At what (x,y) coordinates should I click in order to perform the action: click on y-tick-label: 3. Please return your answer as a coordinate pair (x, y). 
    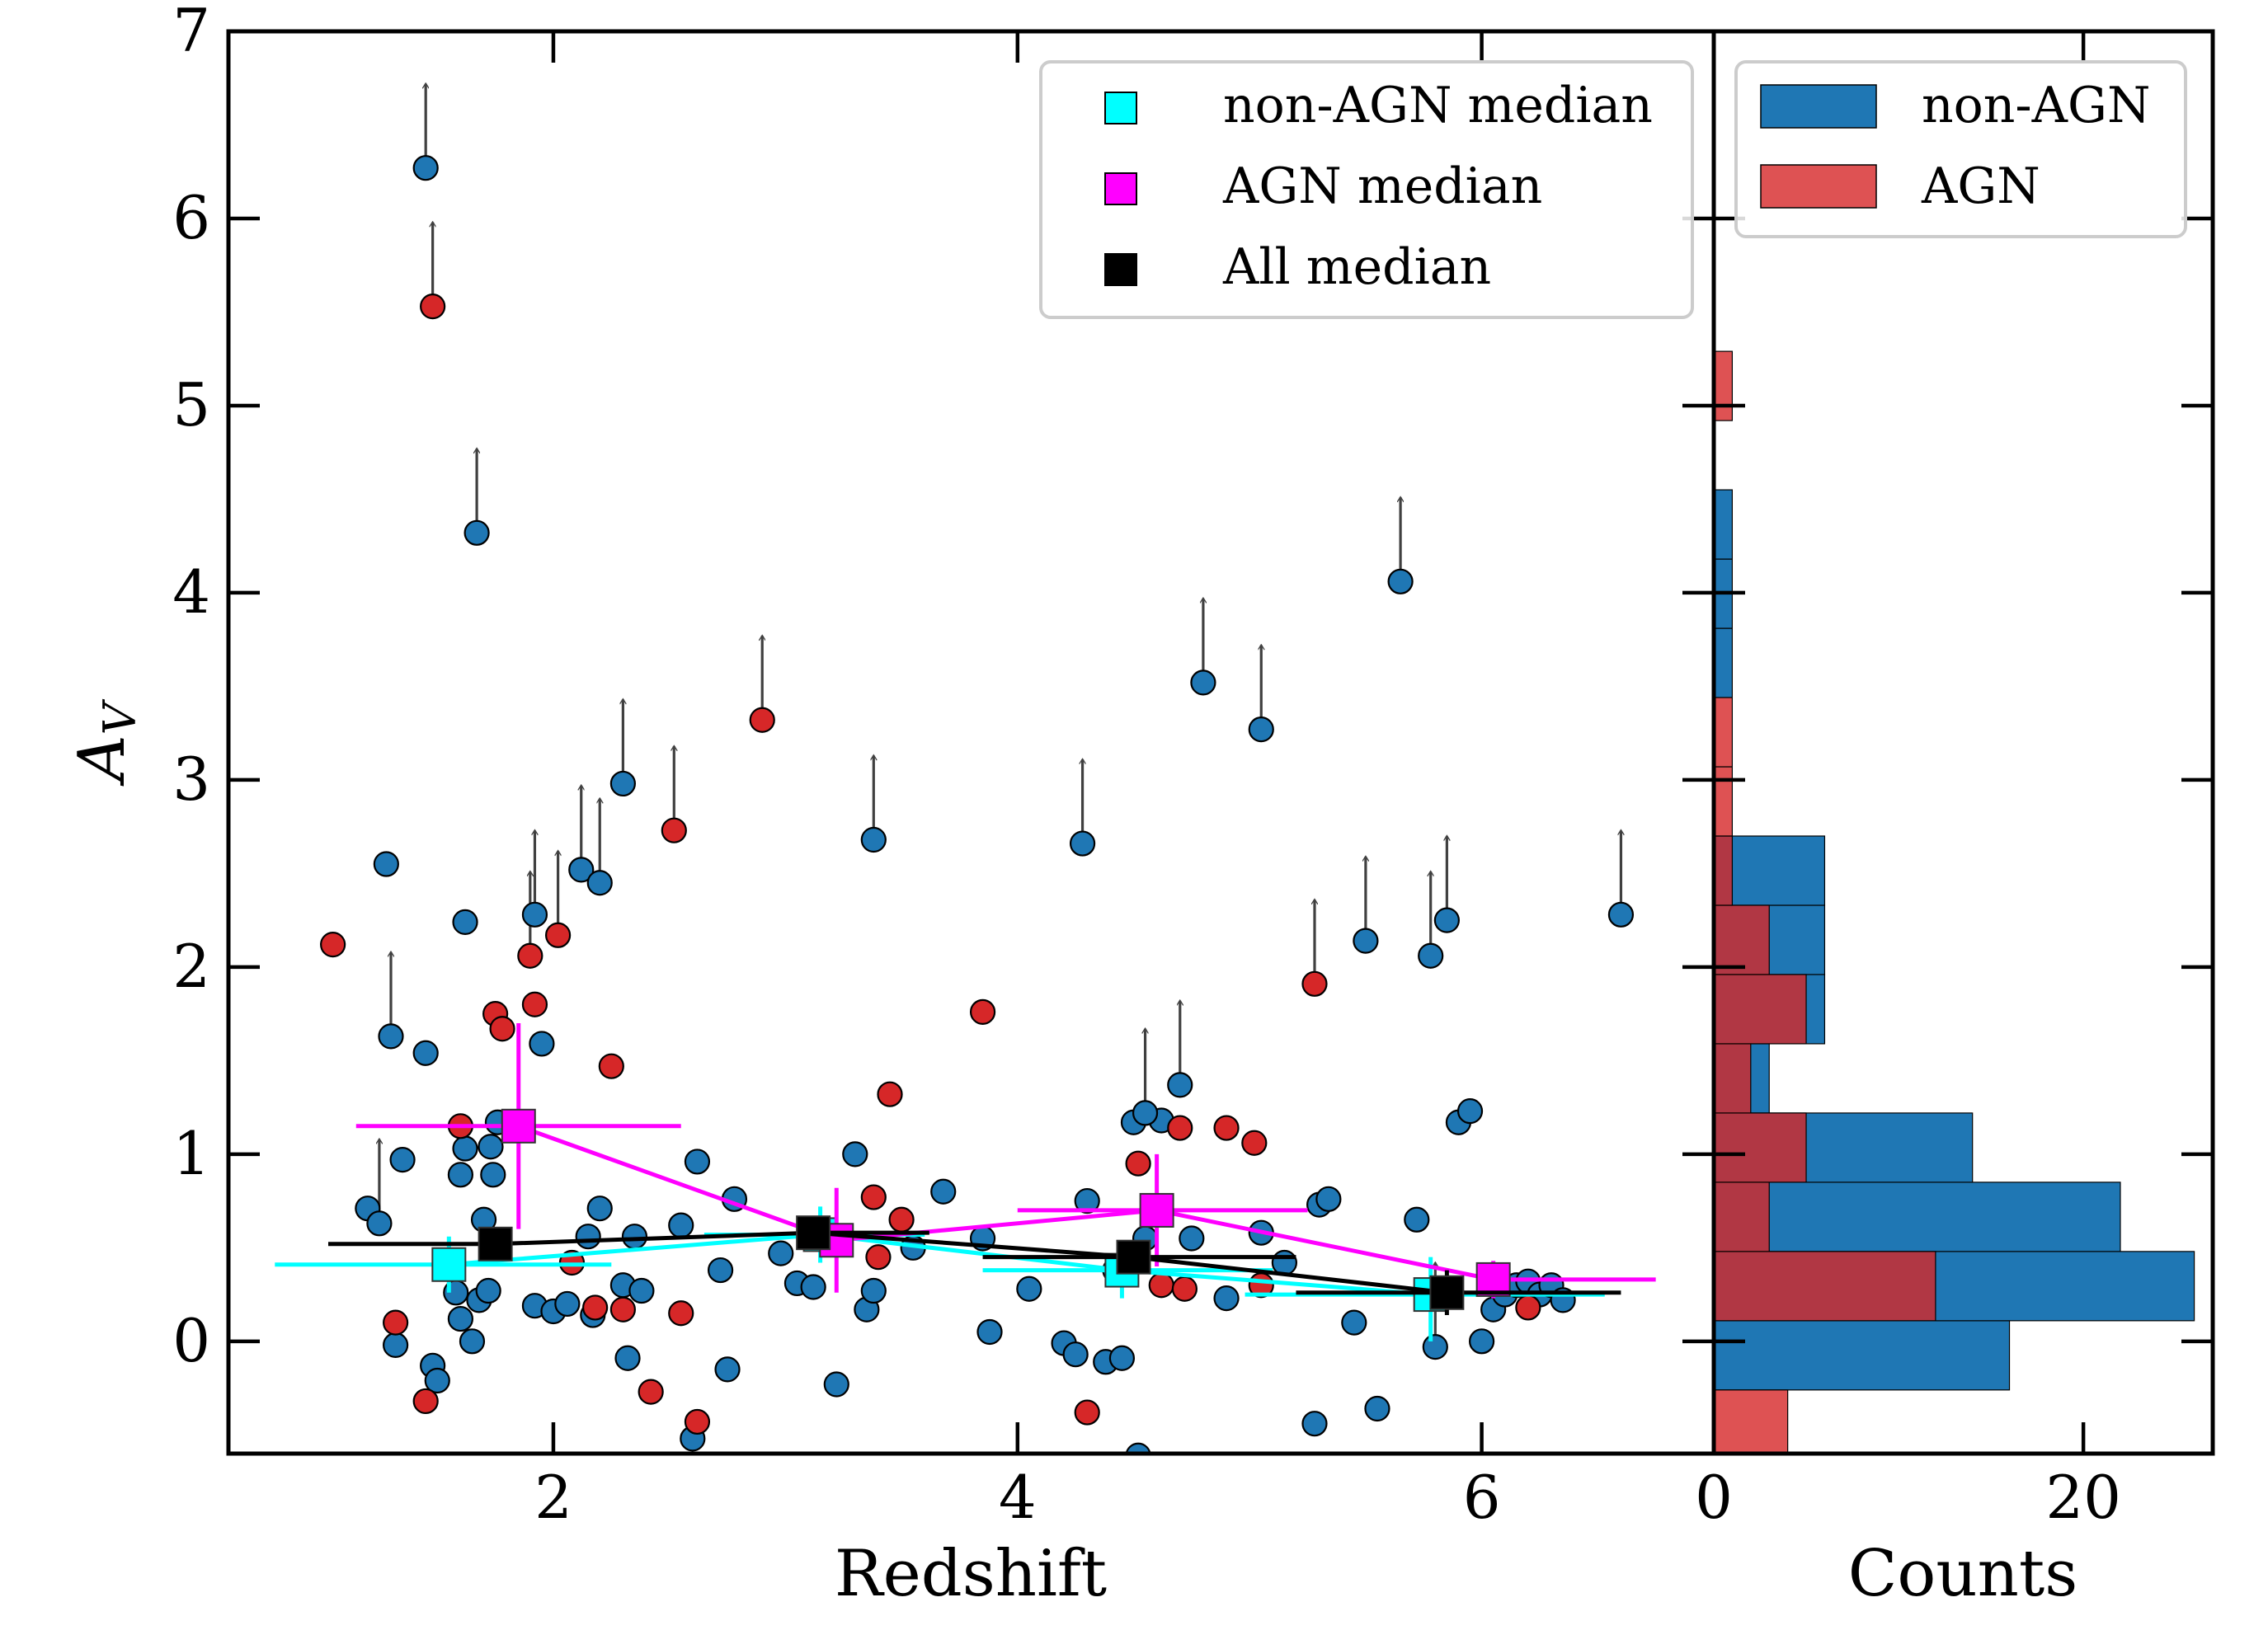
    Looking at the image, I should click on (191, 779).